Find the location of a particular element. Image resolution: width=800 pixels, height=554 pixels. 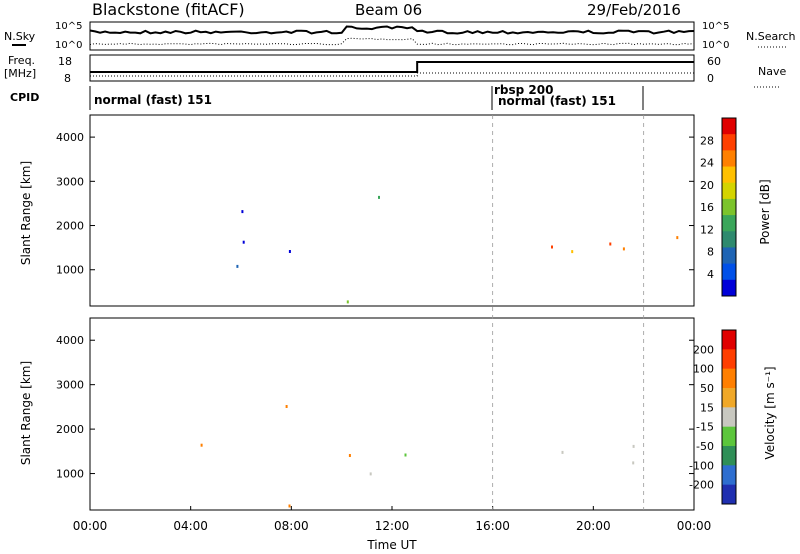

colorbar-tick-label: 50 is located at coordinates (707, 388).